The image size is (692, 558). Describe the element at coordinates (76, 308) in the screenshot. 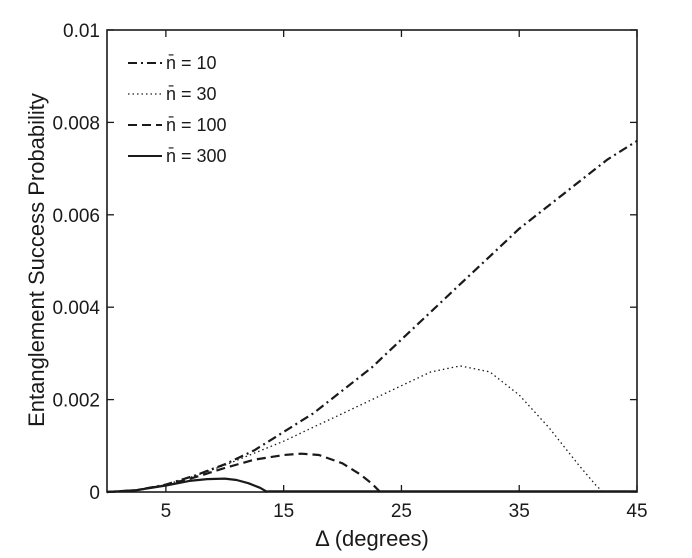

I see `y-tick-label: 0.004` at that location.